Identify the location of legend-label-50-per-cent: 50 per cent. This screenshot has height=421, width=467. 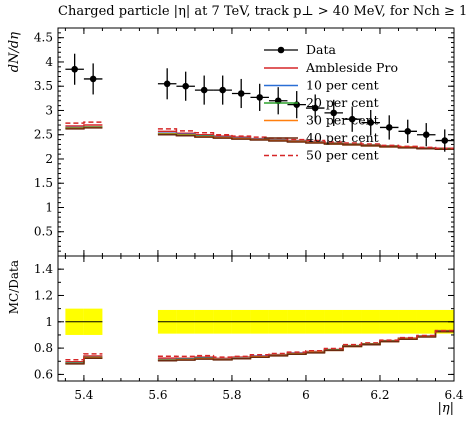
(342, 155).